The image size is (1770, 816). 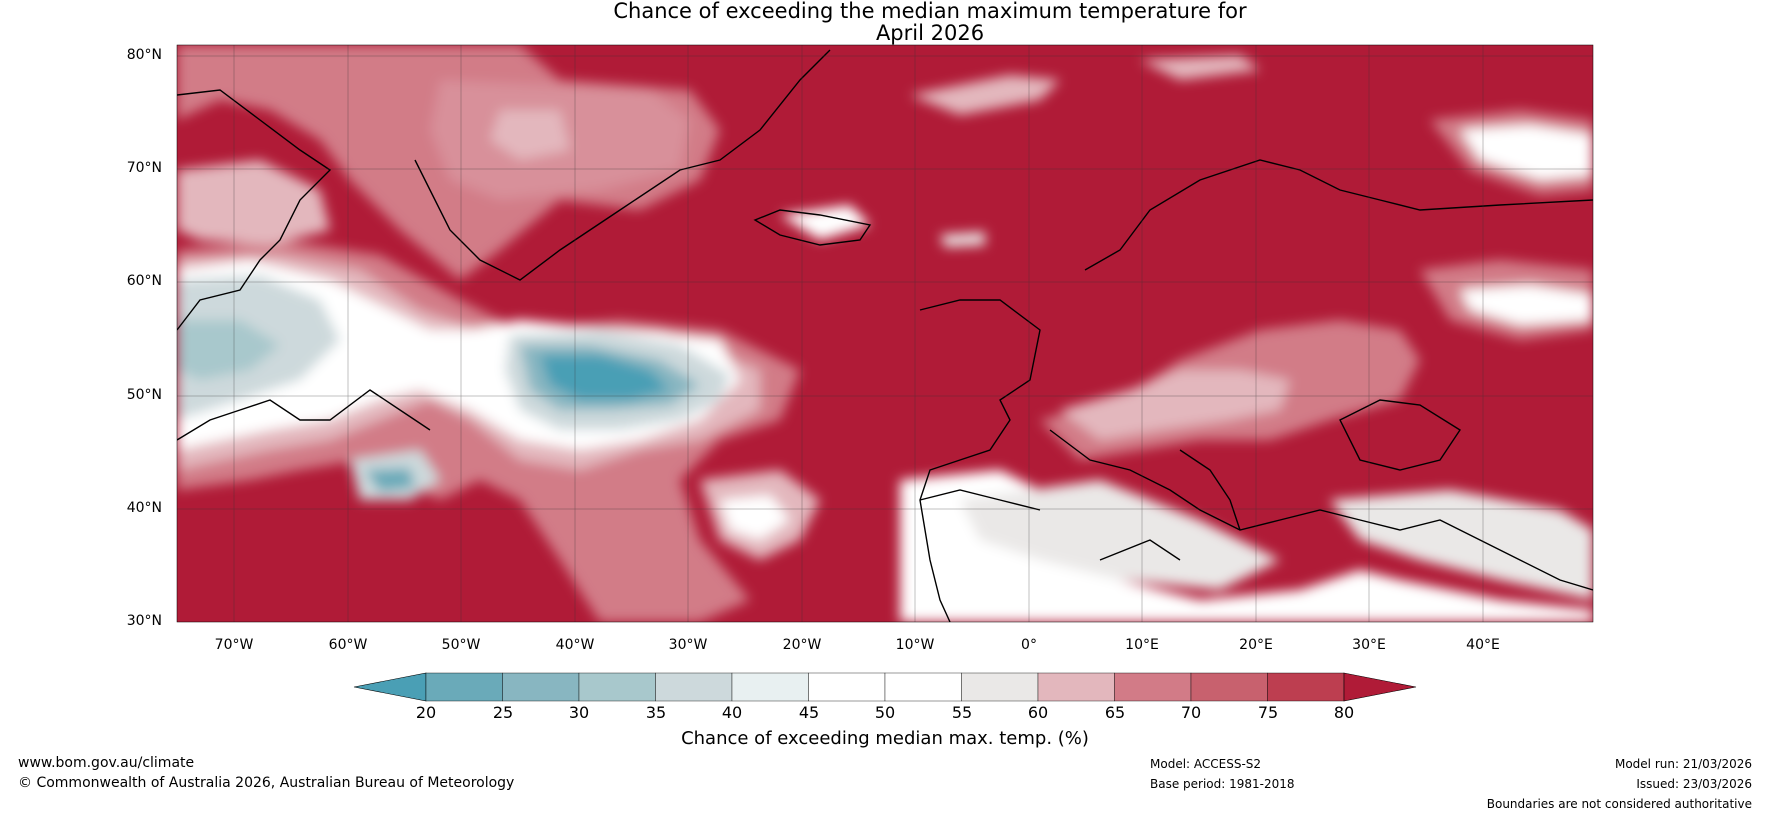 I want to click on colorbar-tick-25: 25, so click(x=503, y=712).